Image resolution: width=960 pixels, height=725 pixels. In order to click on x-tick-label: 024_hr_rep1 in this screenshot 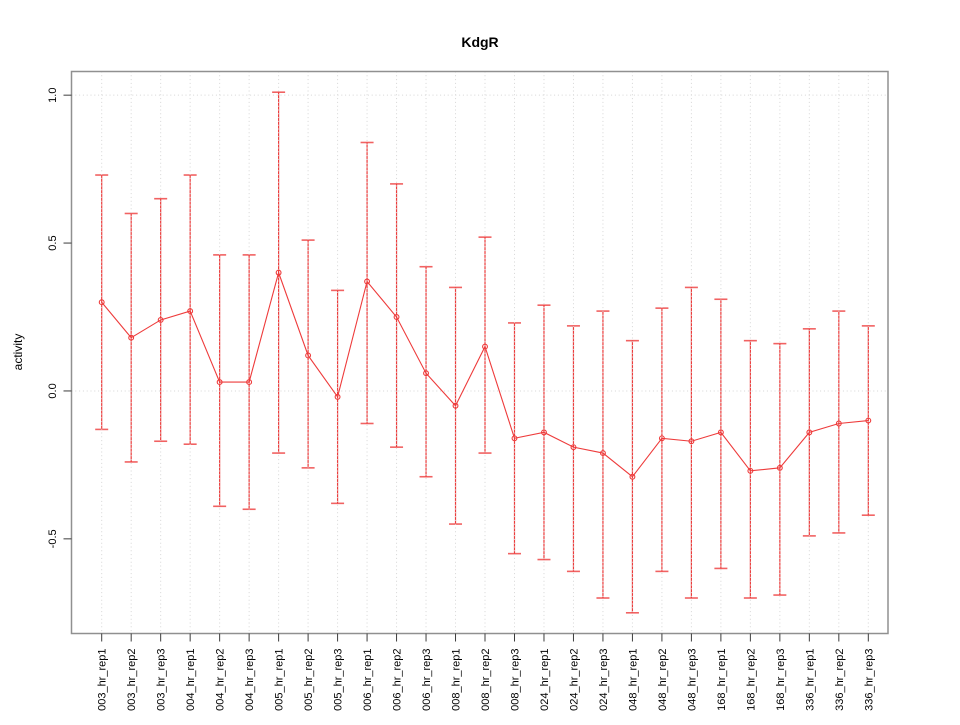, I will do `click(545, 680)`.